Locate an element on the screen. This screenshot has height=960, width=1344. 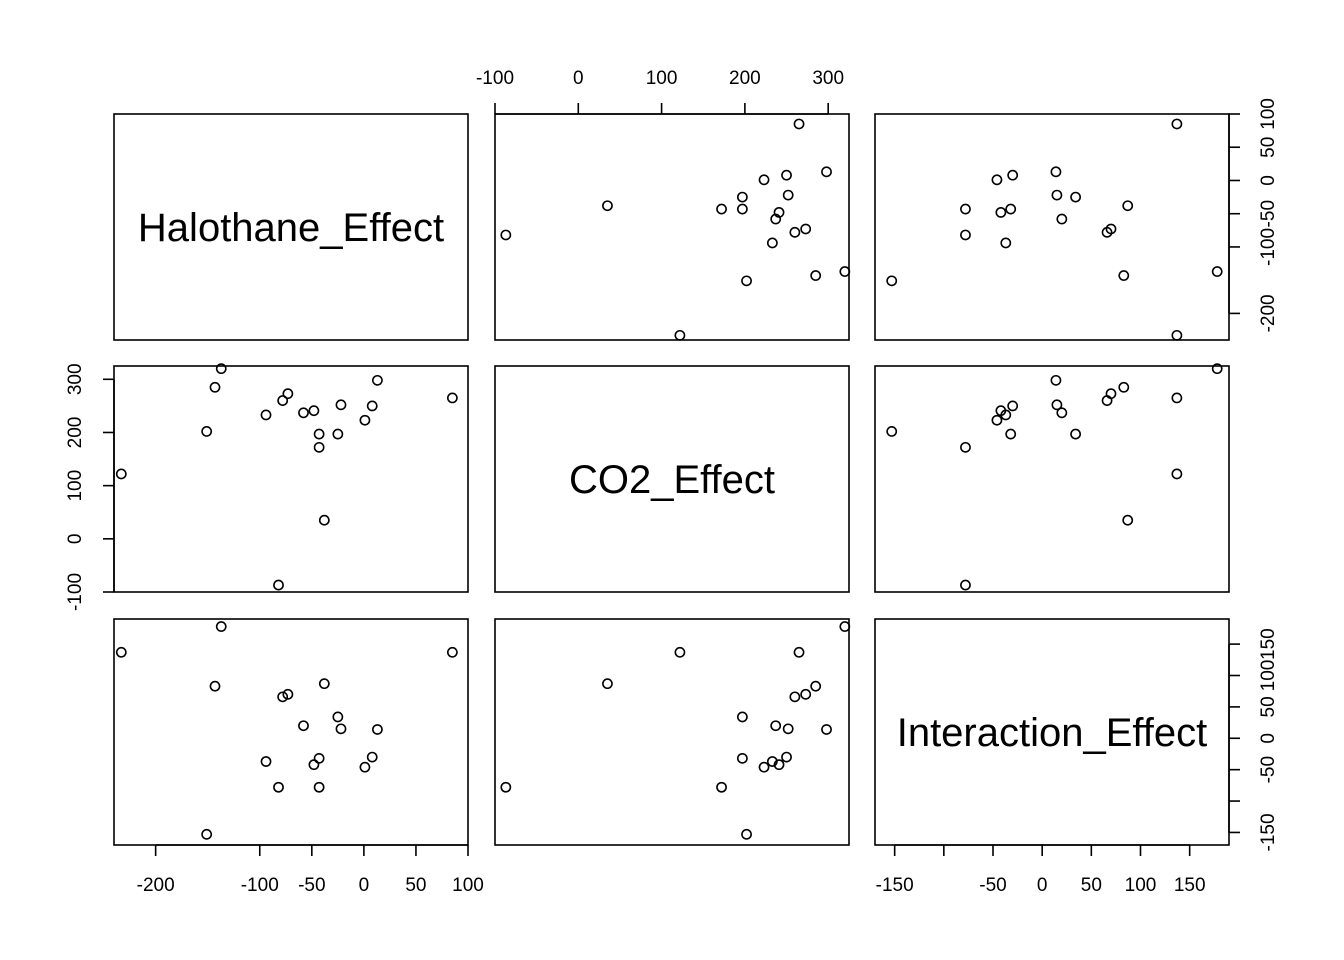
tick-label: -100 is located at coordinates (1268, 247).